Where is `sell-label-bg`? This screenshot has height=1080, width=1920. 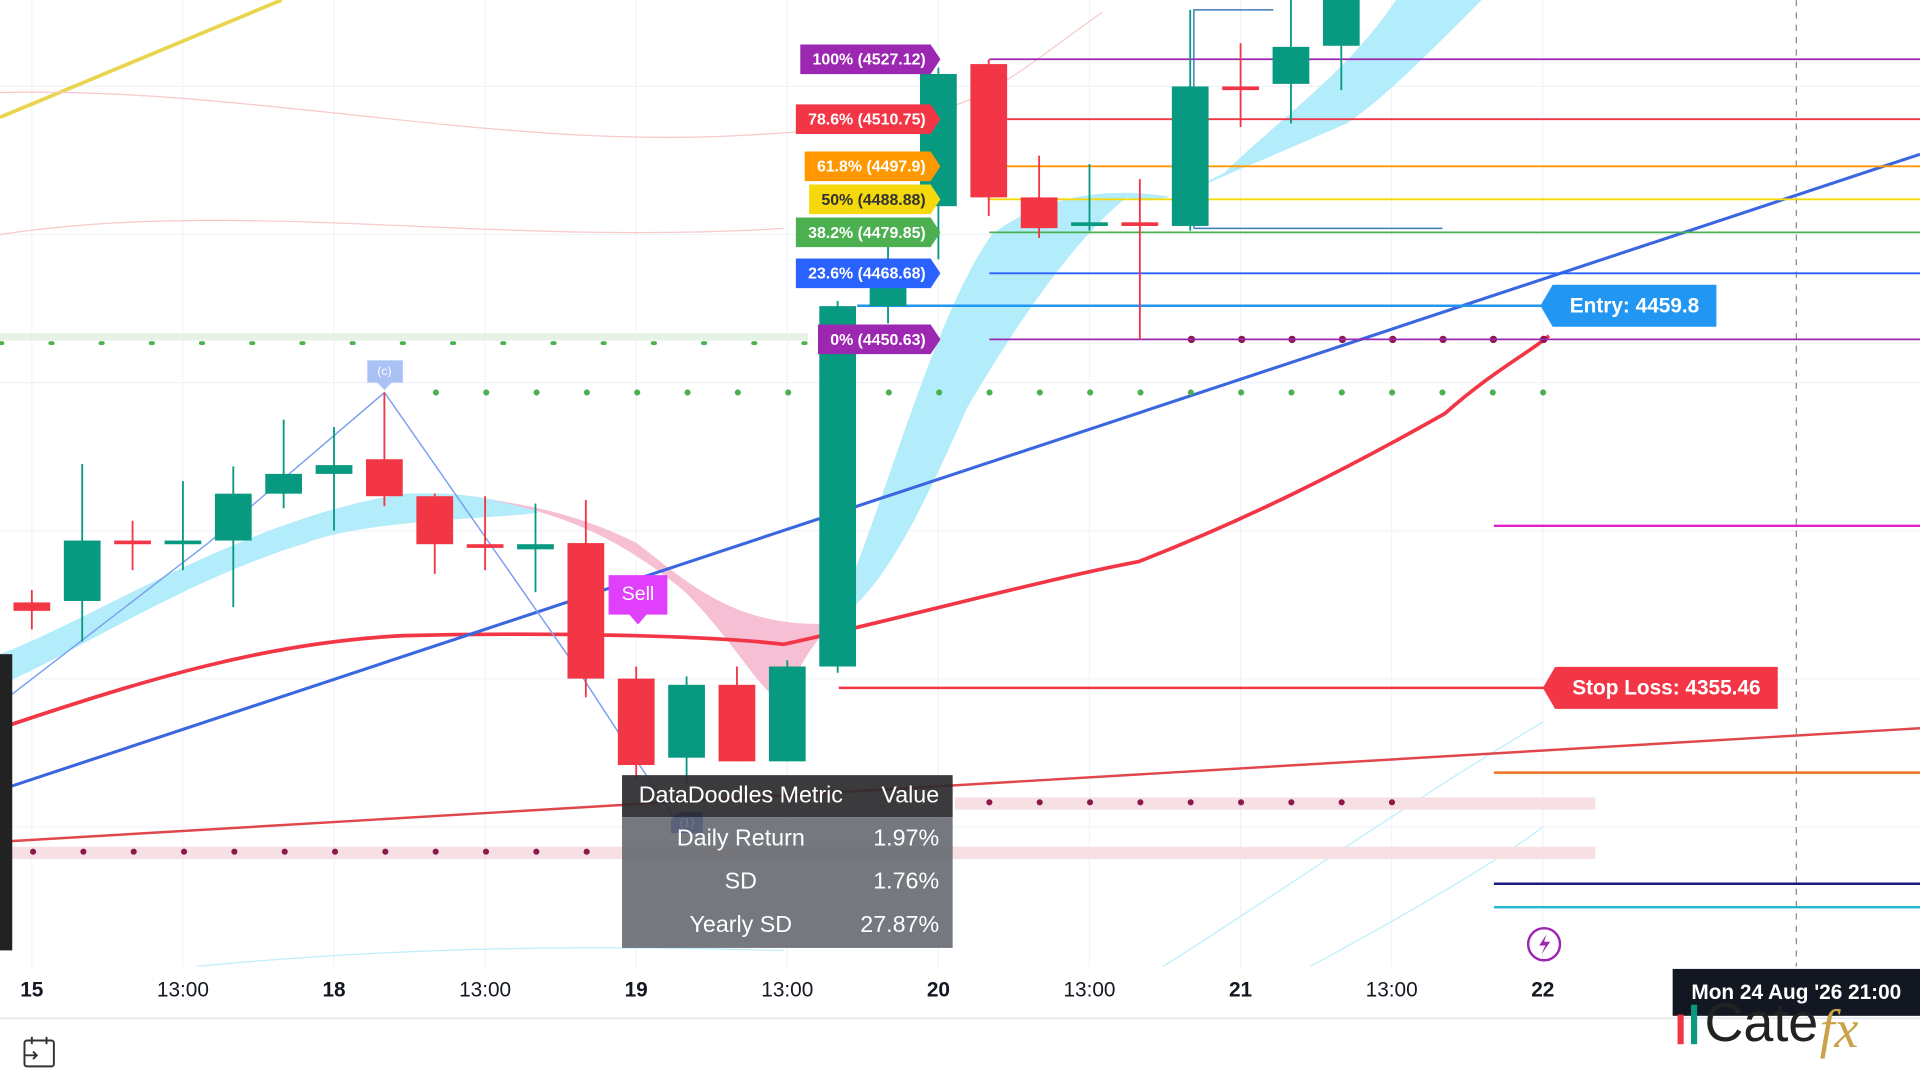 sell-label-bg is located at coordinates (638, 600).